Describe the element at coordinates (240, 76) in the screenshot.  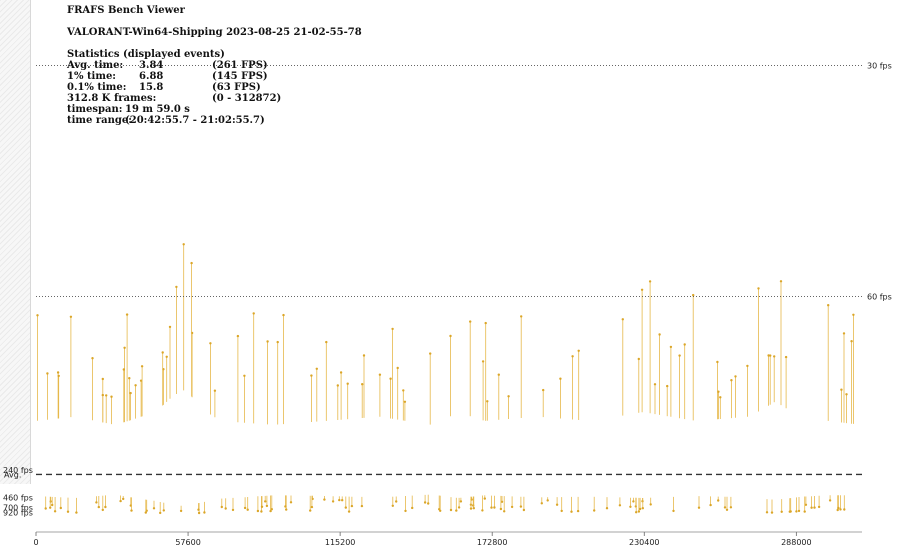
I see `stat-fps: (145 FPS)` at that location.